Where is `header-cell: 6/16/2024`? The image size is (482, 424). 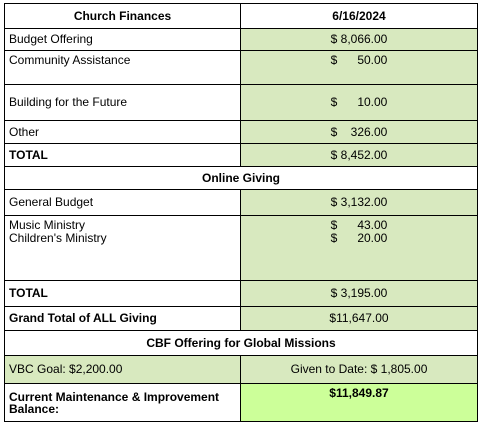
header-cell: 6/16/2024 is located at coordinates (359, 16).